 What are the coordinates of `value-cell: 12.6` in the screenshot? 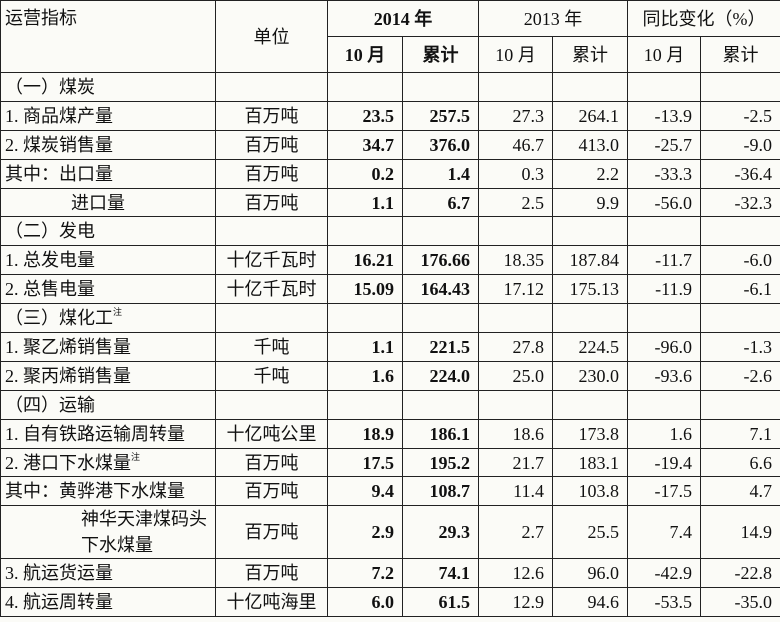 It's located at (515, 573).